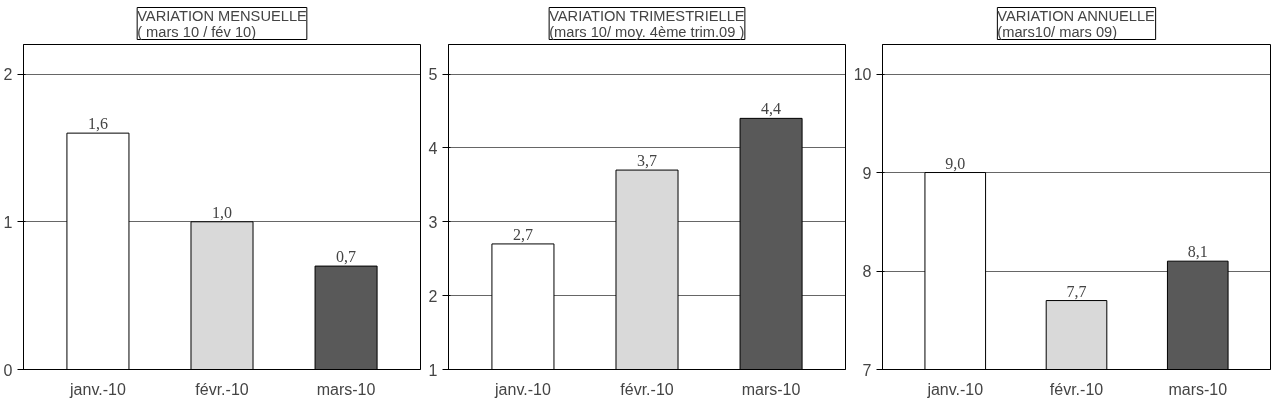  What do you see at coordinates (867, 272) in the screenshot?
I see `y-tick-label: 8` at bounding box center [867, 272].